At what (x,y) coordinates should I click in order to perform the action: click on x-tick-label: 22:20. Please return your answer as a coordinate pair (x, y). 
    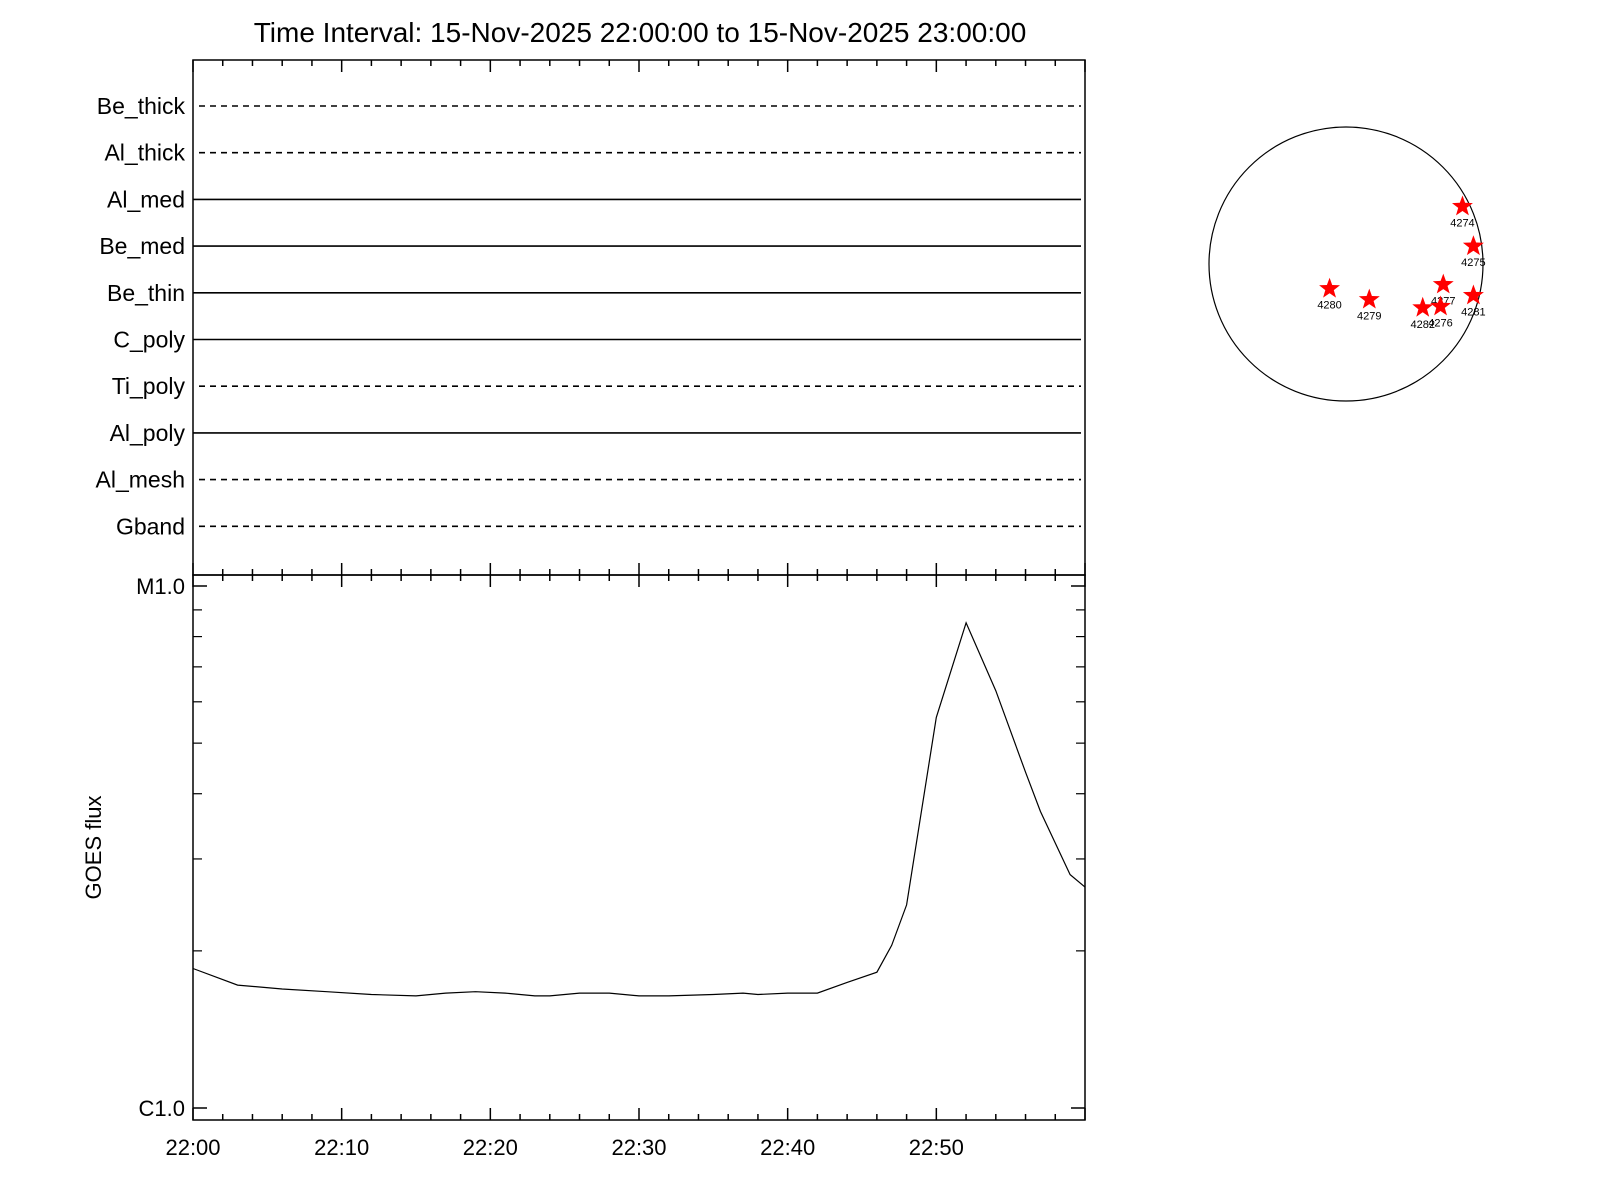
    Looking at the image, I should click on (490, 1147).